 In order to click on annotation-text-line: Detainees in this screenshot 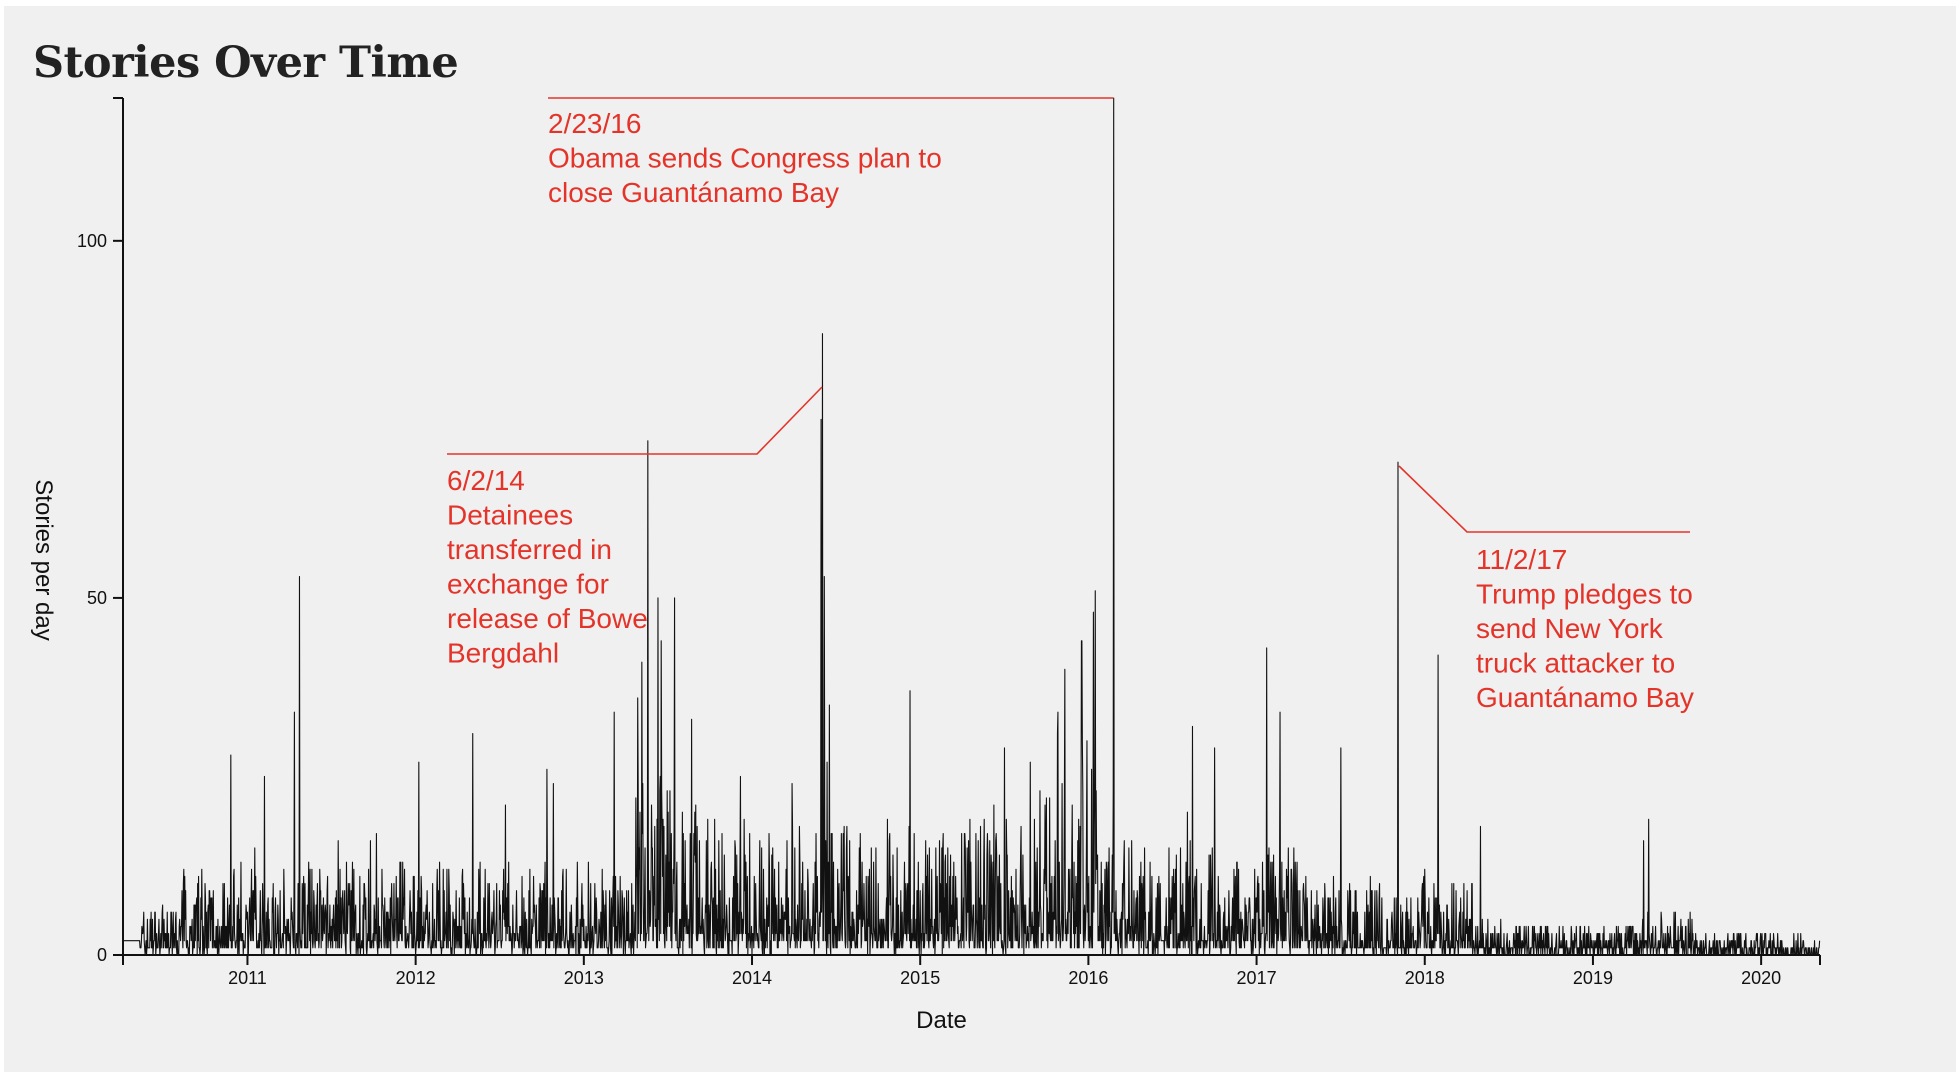, I will do `click(510, 515)`.